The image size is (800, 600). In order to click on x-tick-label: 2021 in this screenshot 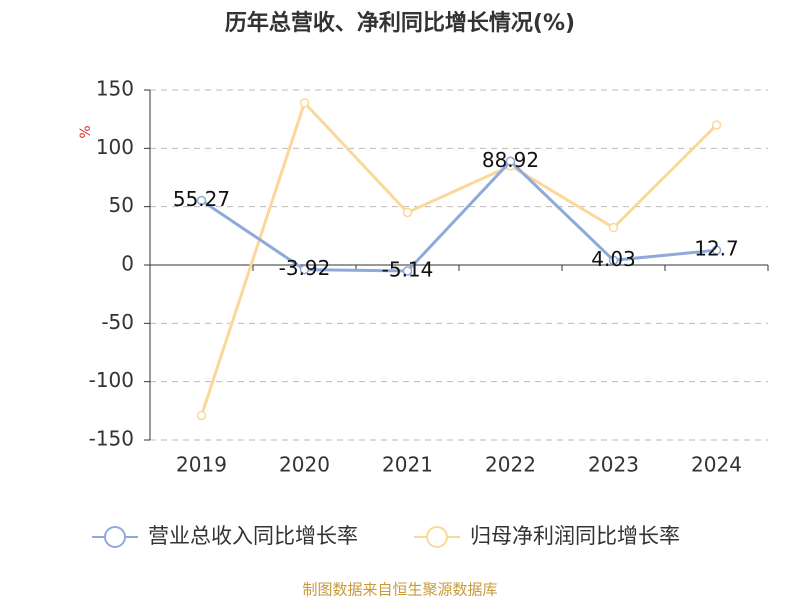, I will do `click(407, 465)`.